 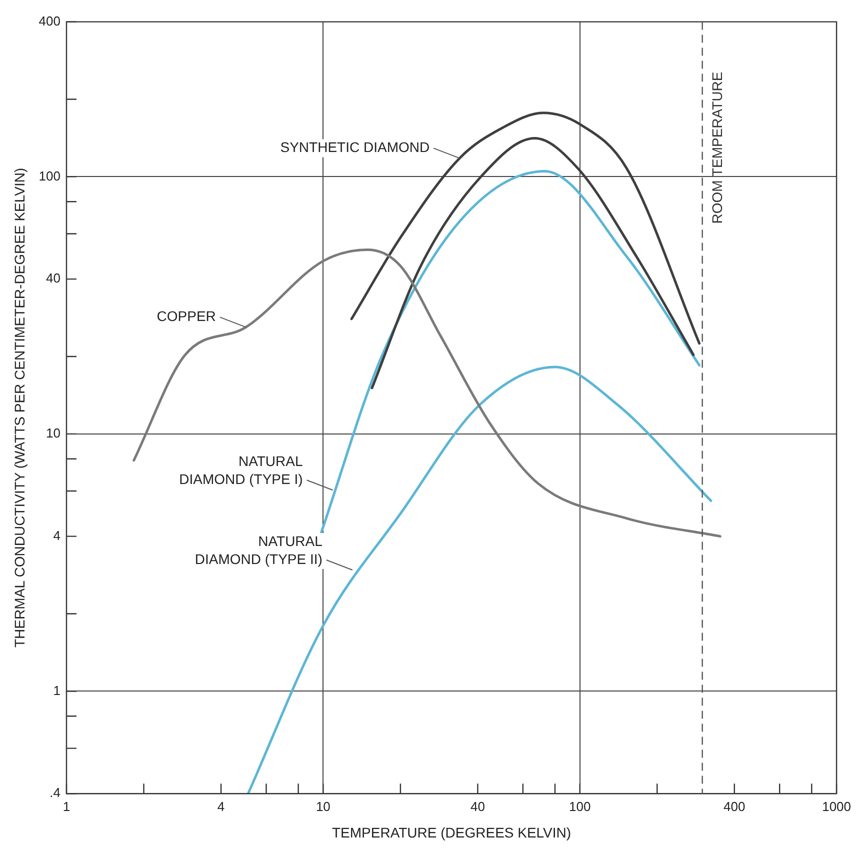 I want to click on x-tick-label: 100, so click(x=580, y=806).